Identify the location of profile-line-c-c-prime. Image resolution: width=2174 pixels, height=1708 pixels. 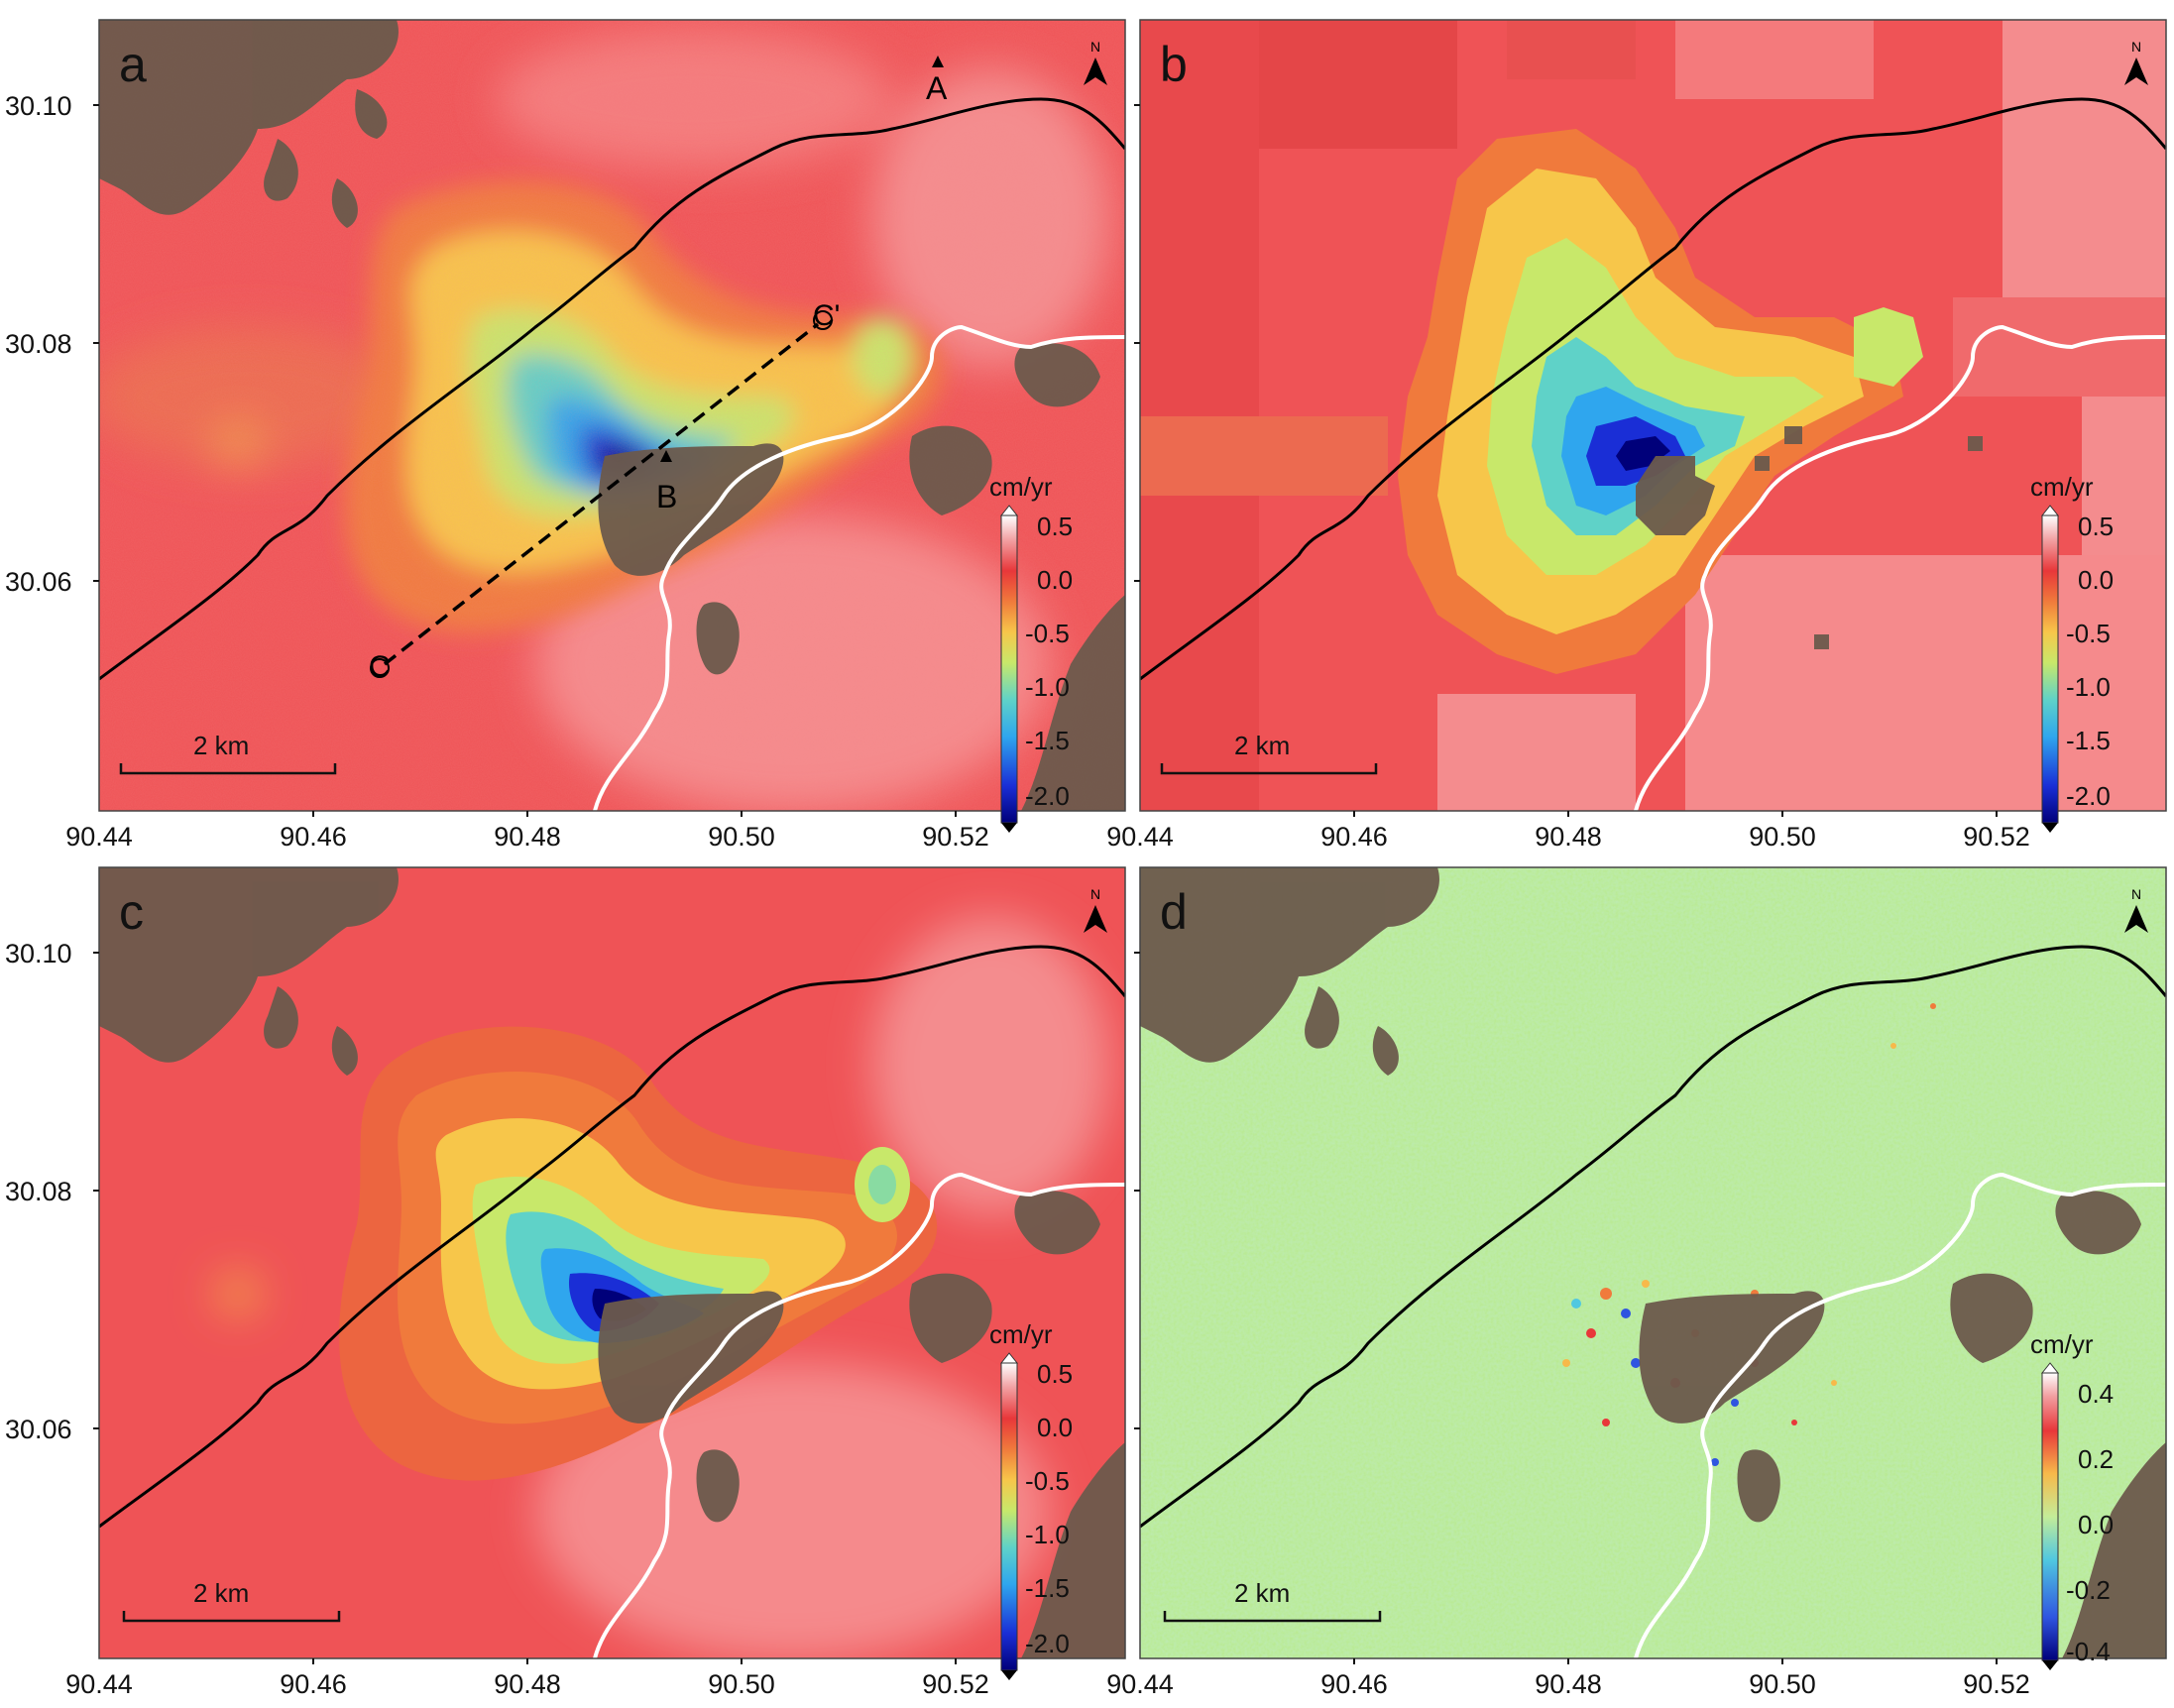
(601, 494).